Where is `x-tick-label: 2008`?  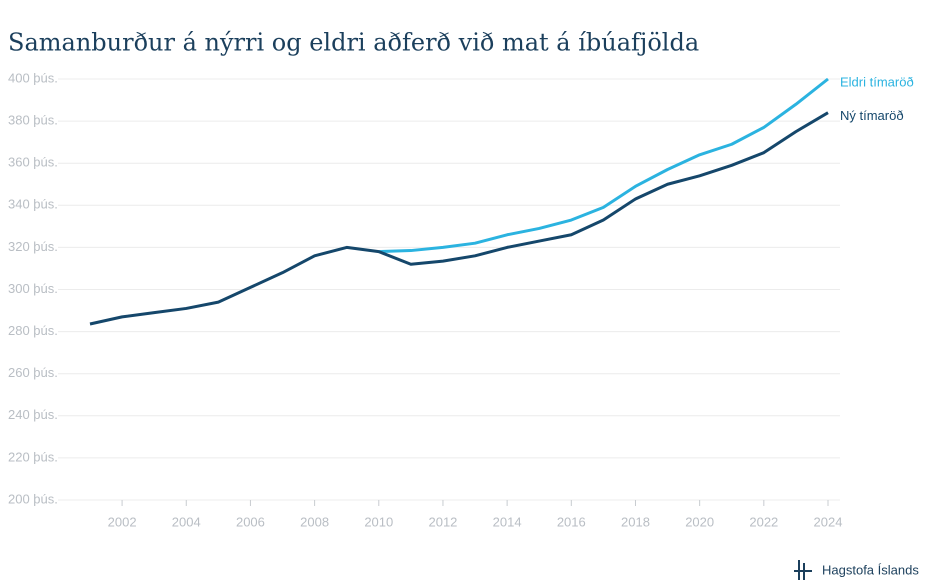
x-tick-label: 2008 is located at coordinates (314, 521).